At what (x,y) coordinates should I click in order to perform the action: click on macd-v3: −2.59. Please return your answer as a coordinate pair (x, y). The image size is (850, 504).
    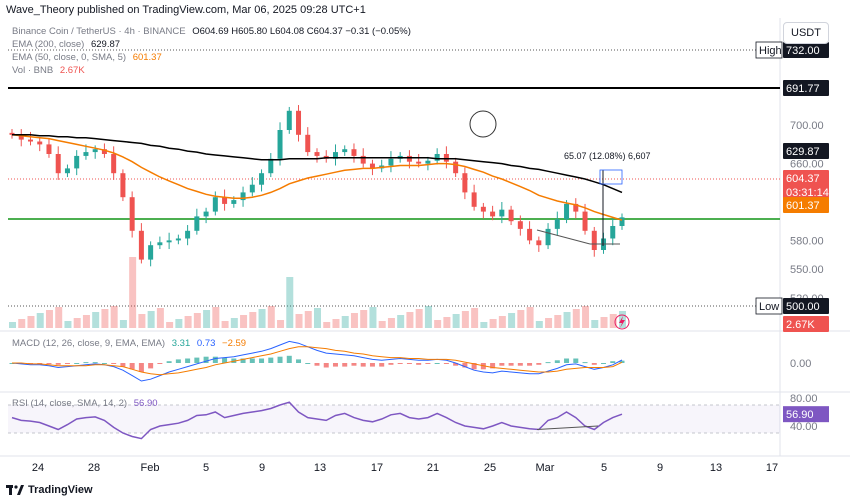
    Looking at the image, I should click on (234, 343).